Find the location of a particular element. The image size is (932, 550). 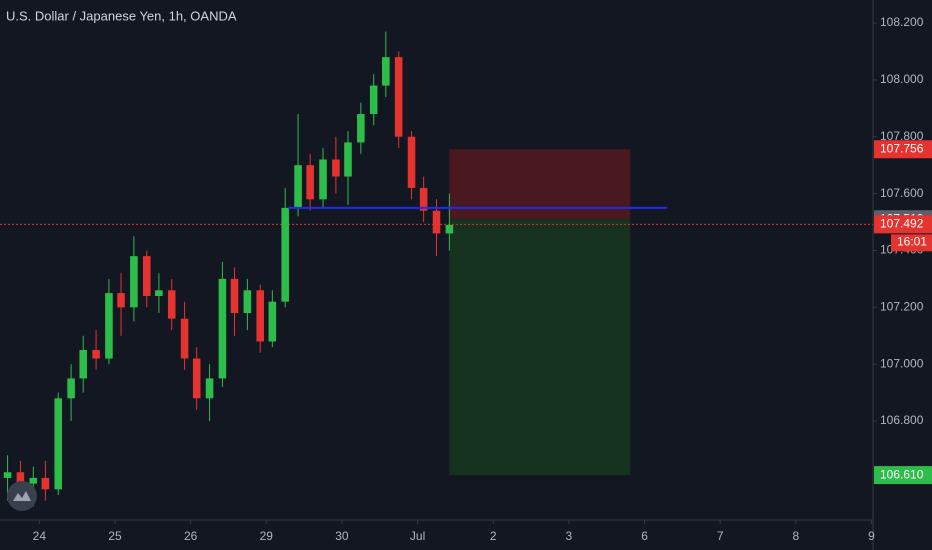

y-tick-label: 107.200 is located at coordinates (902, 307).